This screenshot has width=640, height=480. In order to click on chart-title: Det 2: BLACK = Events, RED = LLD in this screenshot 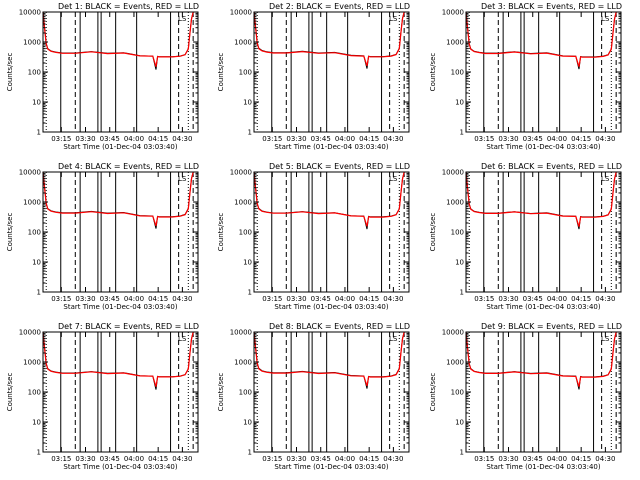, I will do `click(339, 6)`.